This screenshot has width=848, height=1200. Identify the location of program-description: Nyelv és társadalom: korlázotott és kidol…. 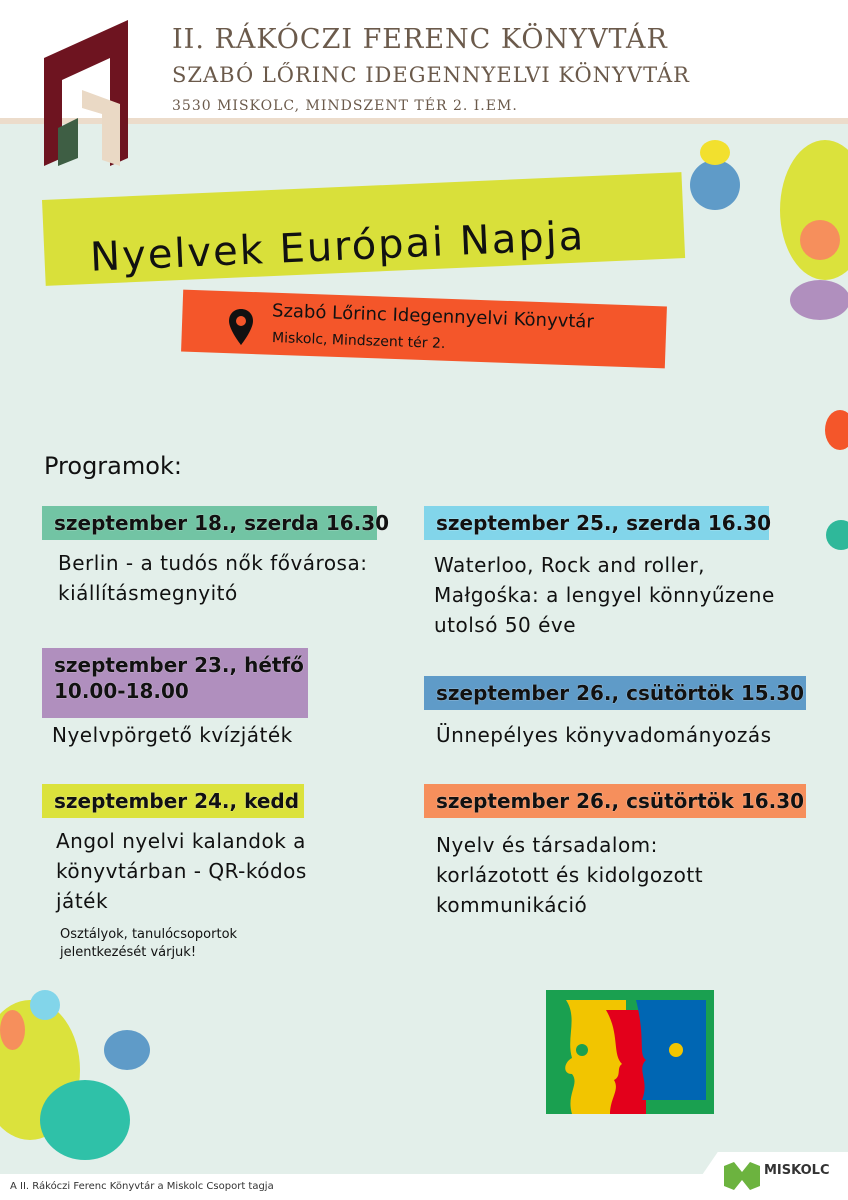
(570, 875).